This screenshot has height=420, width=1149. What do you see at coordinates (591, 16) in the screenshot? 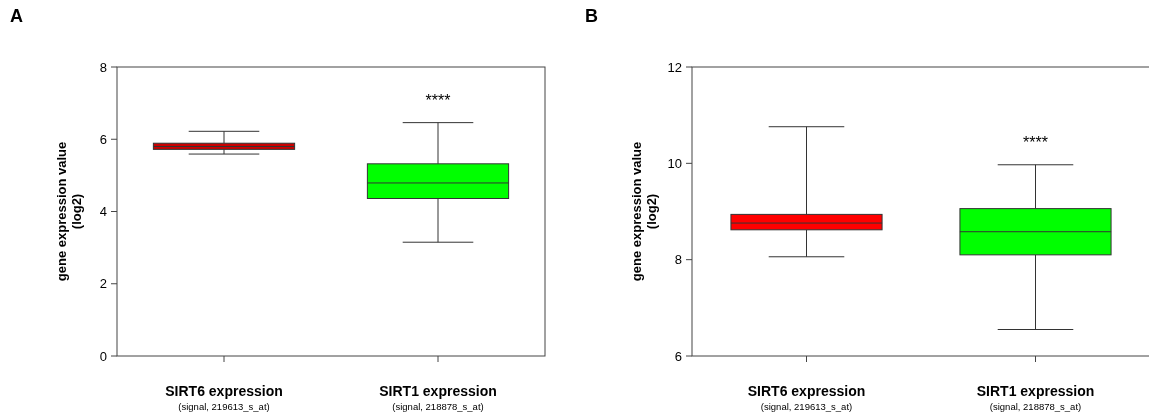
I see `chart-title: B` at bounding box center [591, 16].